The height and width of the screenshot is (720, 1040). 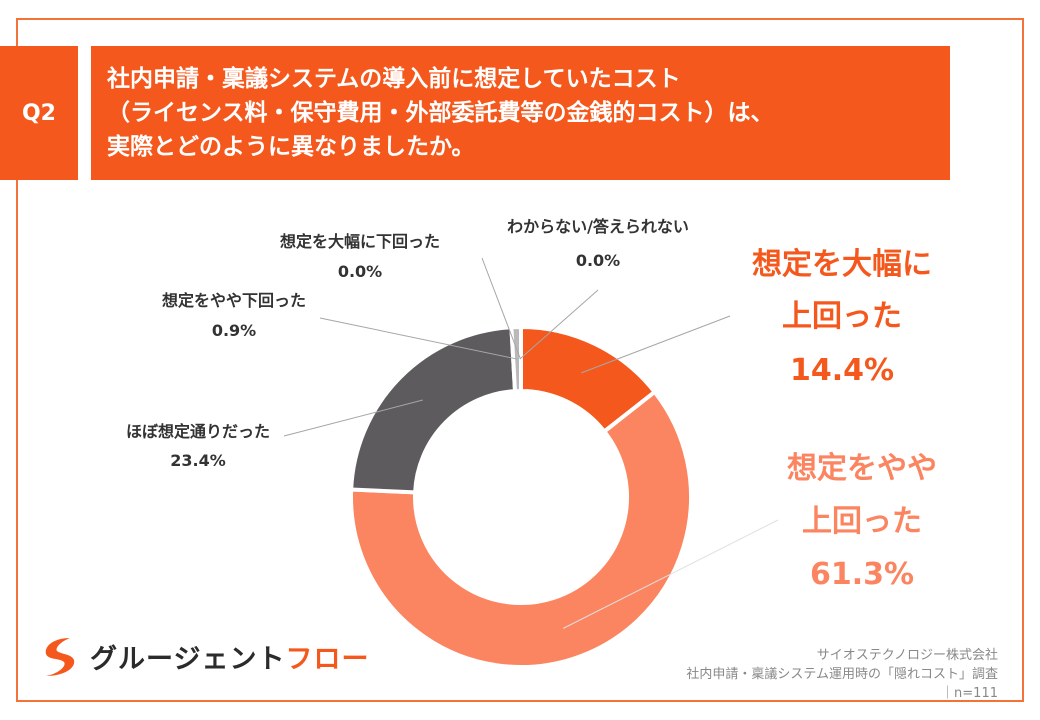 What do you see at coordinates (559, 324) in the screenshot?
I see `leader-line-unknown` at bounding box center [559, 324].